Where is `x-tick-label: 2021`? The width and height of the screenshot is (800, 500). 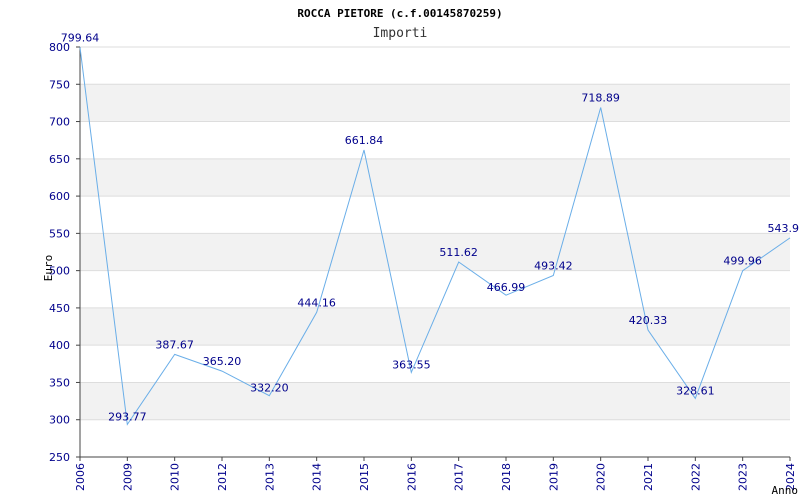
x-tick-label: 2021 is located at coordinates (648, 477).